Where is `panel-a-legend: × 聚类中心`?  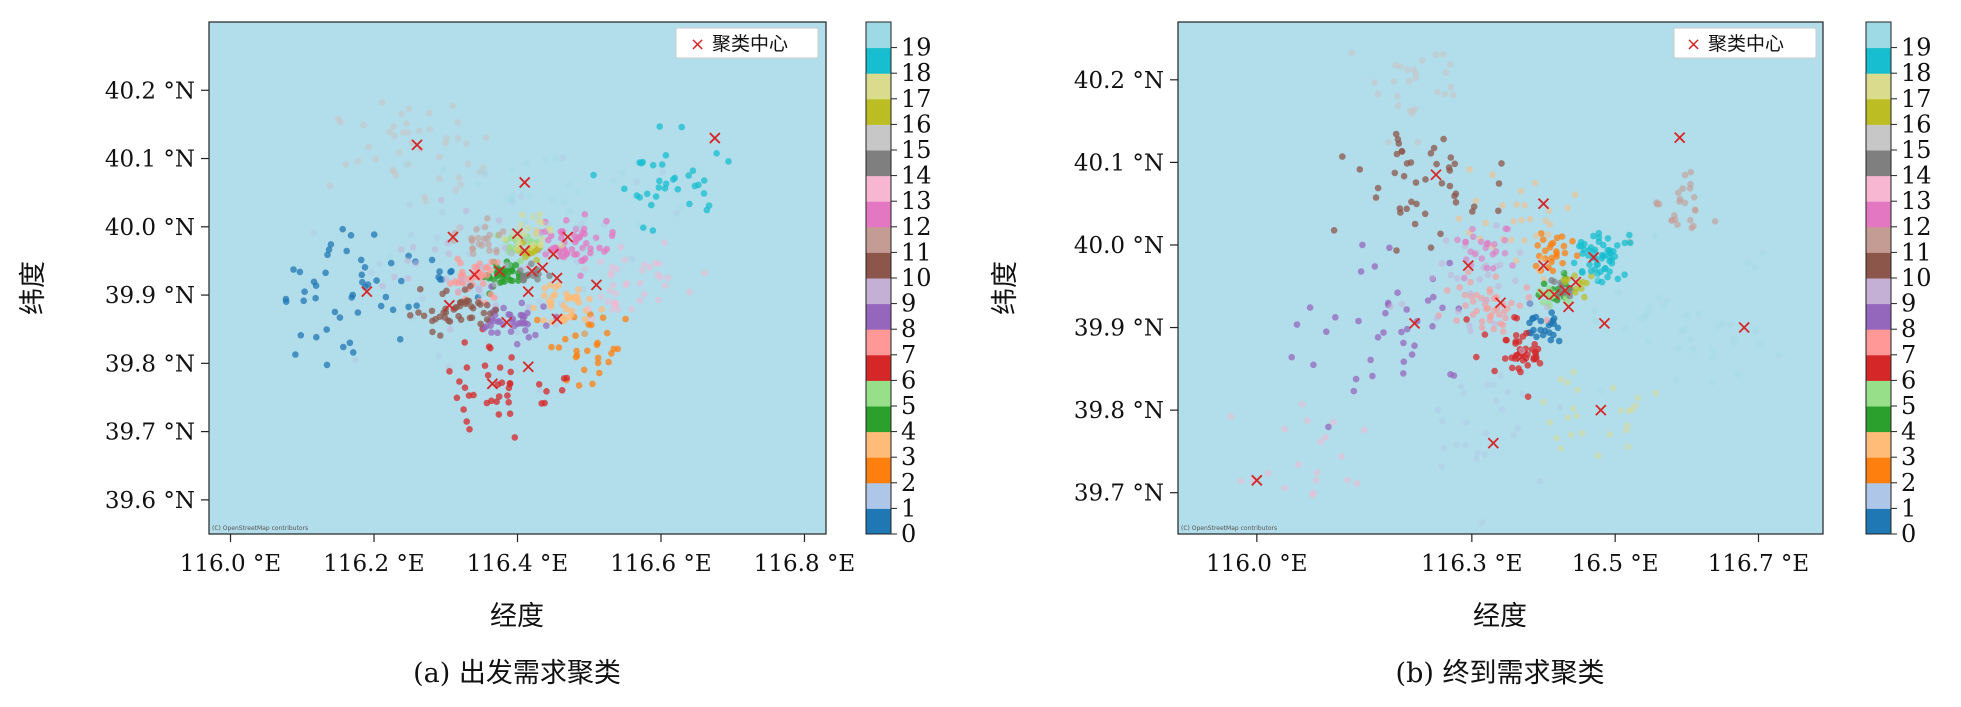 panel-a-legend: × 聚类中心 is located at coordinates (747, 43).